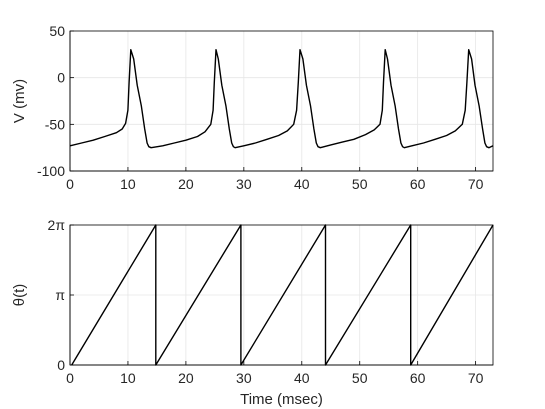 The width and height of the screenshot is (545, 409). I want to click on voltage-x-tick-label: 40, so click(302, 184).